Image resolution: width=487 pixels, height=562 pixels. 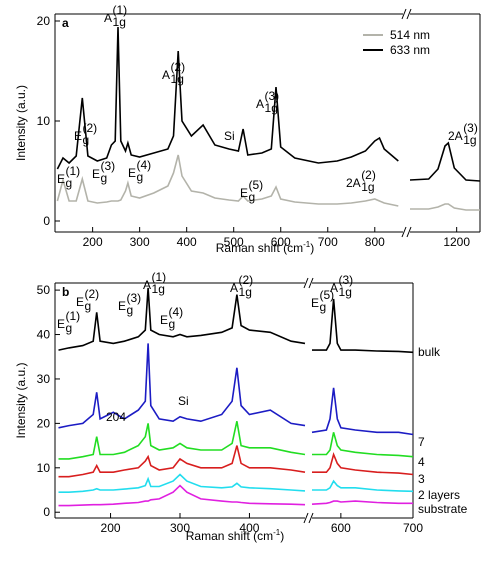 I want to click on legend-label: 514 nm, so click(x=410, y=35).